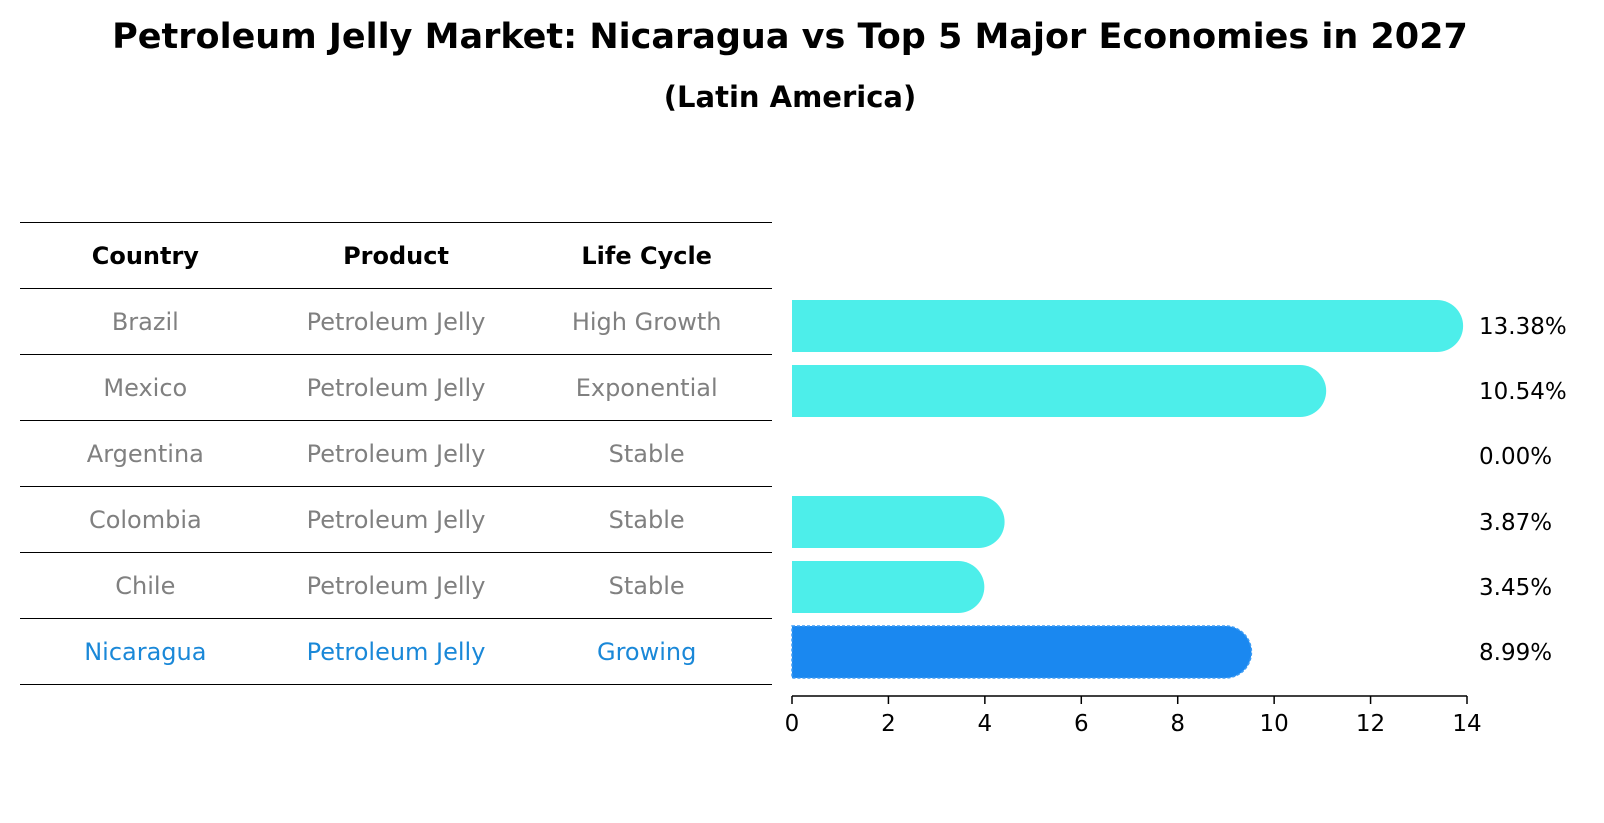 This screenshot has width=1604, height=823. Describe the element at coordinates (888, 587) in the screenshot. I see `bar-chile` at that location.